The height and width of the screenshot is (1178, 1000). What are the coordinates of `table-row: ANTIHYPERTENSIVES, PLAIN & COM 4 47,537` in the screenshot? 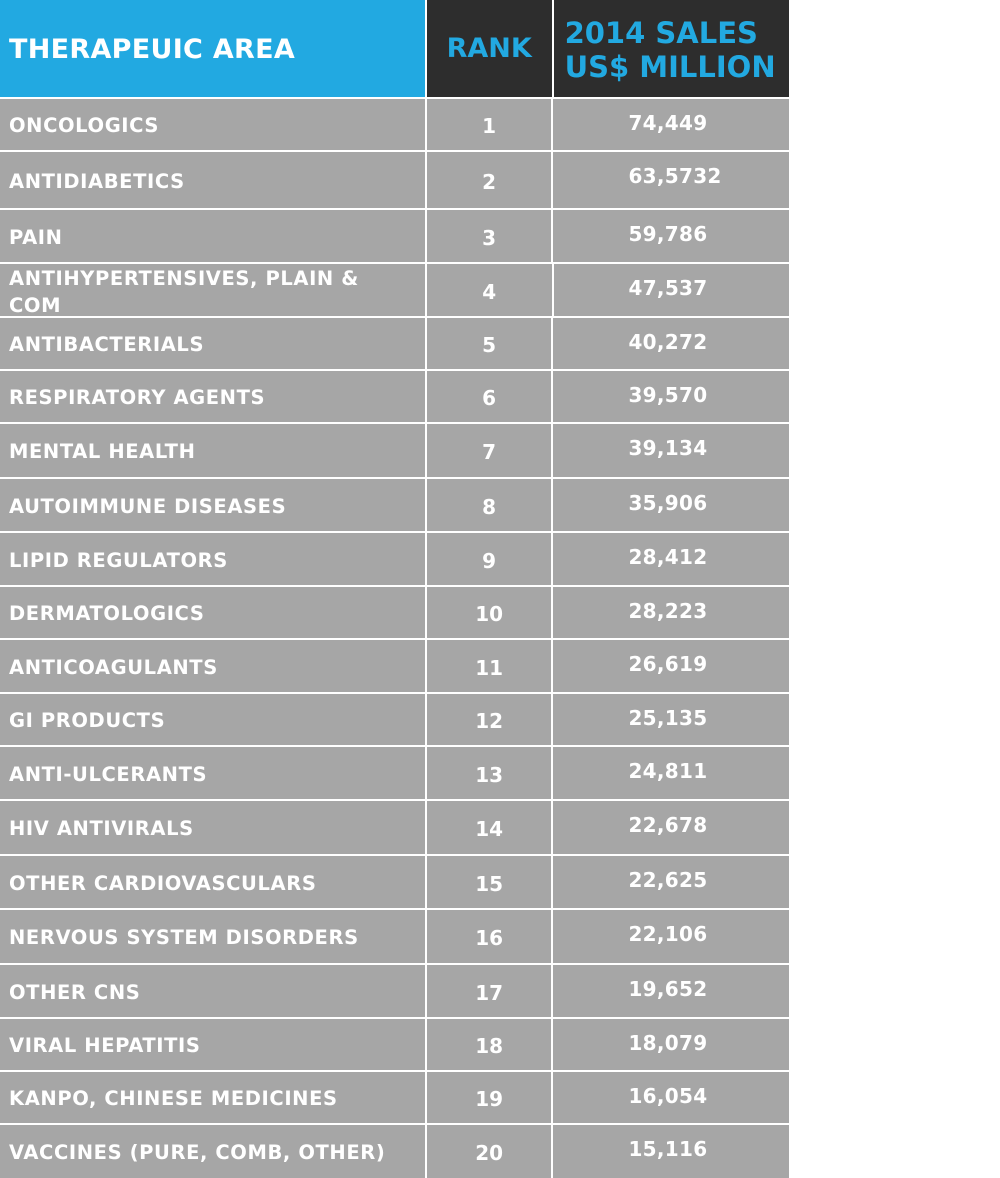 It's located at (394, 289).